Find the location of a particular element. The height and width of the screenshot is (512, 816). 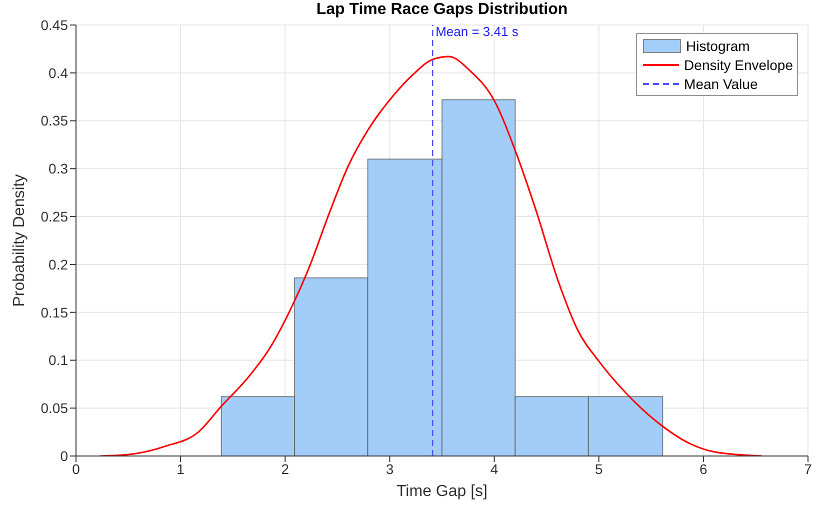

annotation: Mean = 3.41 s is located at coordinates (477, 31).